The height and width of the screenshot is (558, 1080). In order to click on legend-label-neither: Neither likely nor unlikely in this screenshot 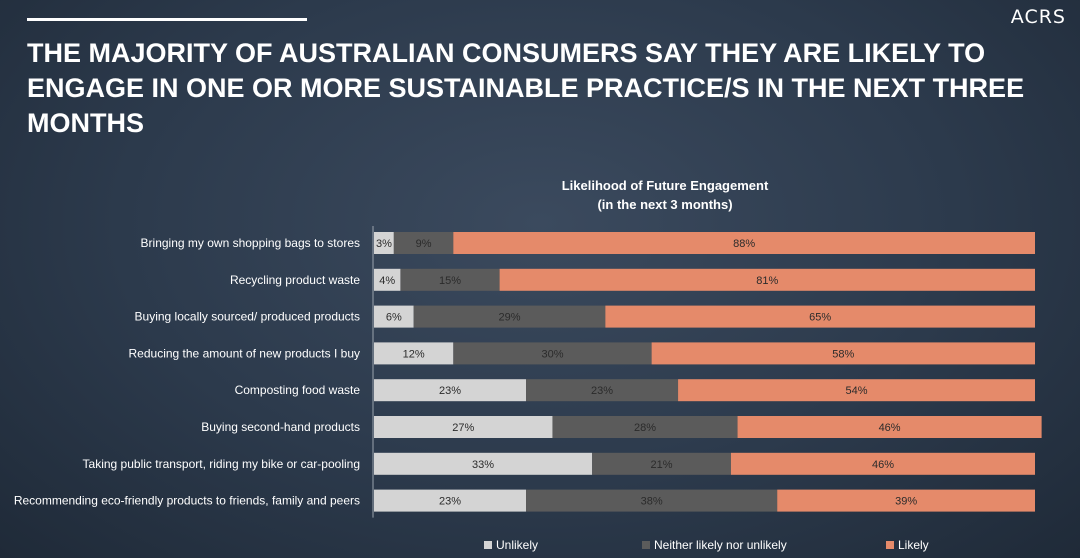, I will do `click(720, 545)`.